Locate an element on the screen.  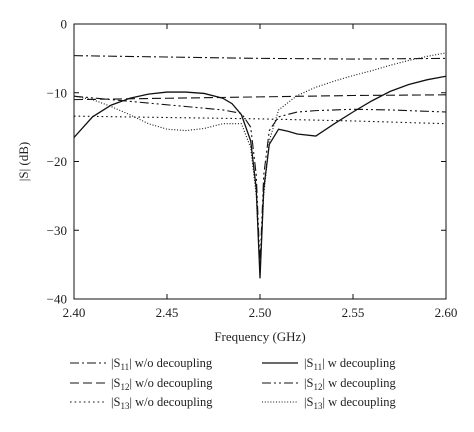
y-tick-label: −40 is located at coordinates (57, 299).